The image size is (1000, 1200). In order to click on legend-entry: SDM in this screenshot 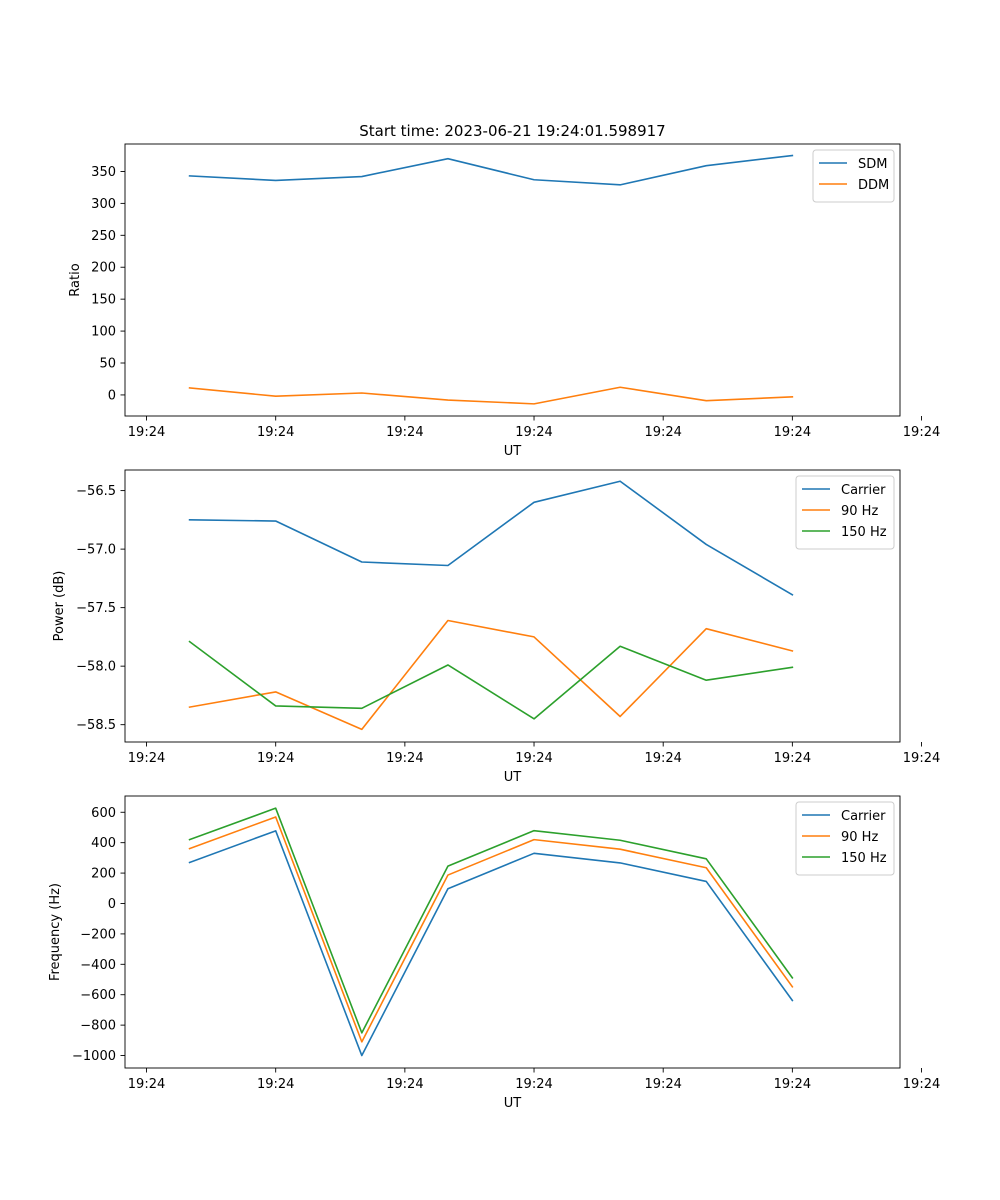, I will do `click(872, 164)`.